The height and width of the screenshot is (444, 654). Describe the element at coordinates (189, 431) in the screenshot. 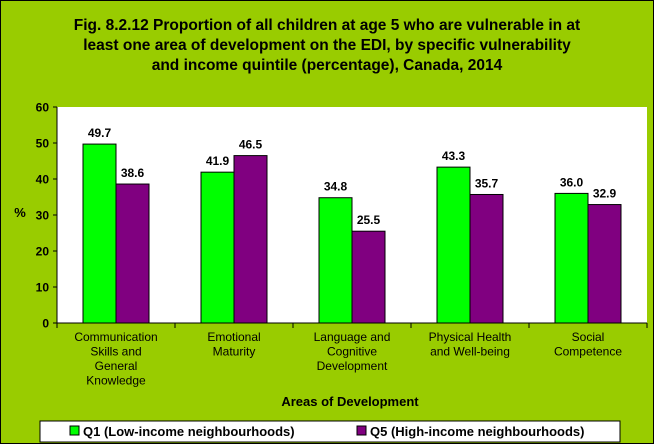

I see `legend-label: Q1 (Low-income neighbourhoods)` at that location.